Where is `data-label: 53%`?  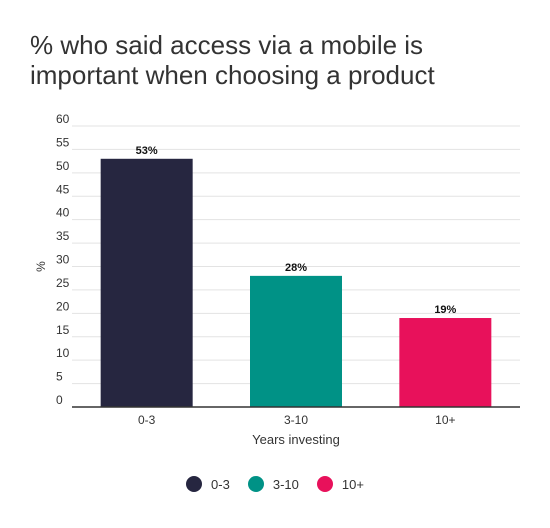
data-label: 53% is located at coordinates (147, 151).